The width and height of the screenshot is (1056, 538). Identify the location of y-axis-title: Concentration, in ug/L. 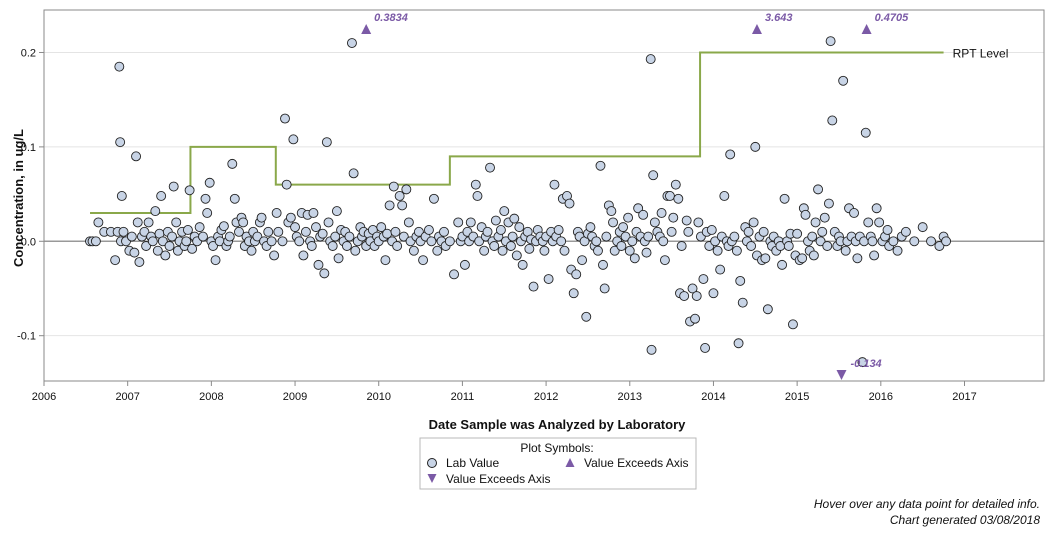
(18, 198).